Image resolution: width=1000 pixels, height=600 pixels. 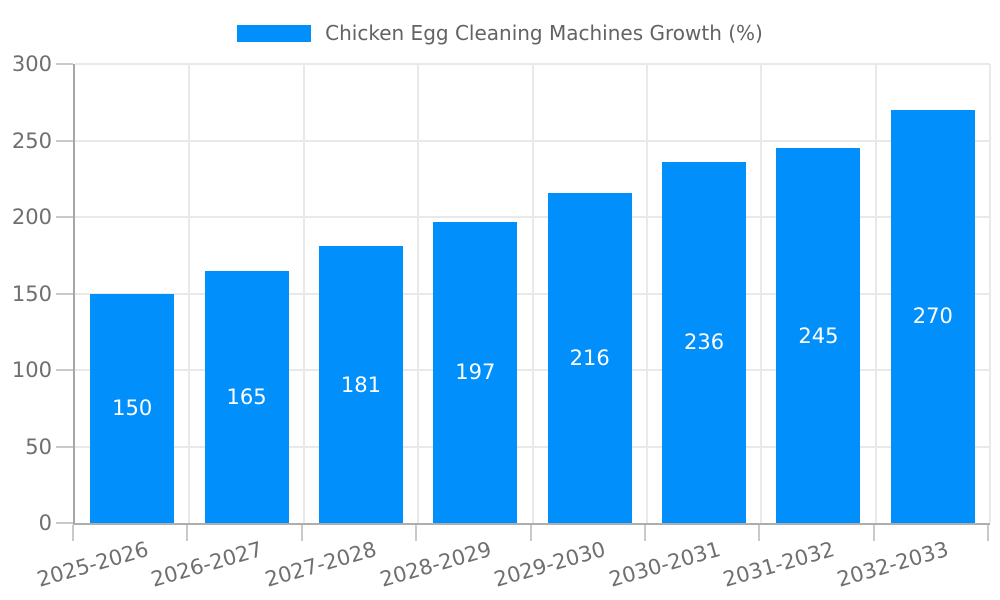 What do you see at coordinates (544, 33) in the screenshot?
I see `legend-label: Chicken Egg Cleaning Machines Growth (%)` at bounding box center [544, 33].